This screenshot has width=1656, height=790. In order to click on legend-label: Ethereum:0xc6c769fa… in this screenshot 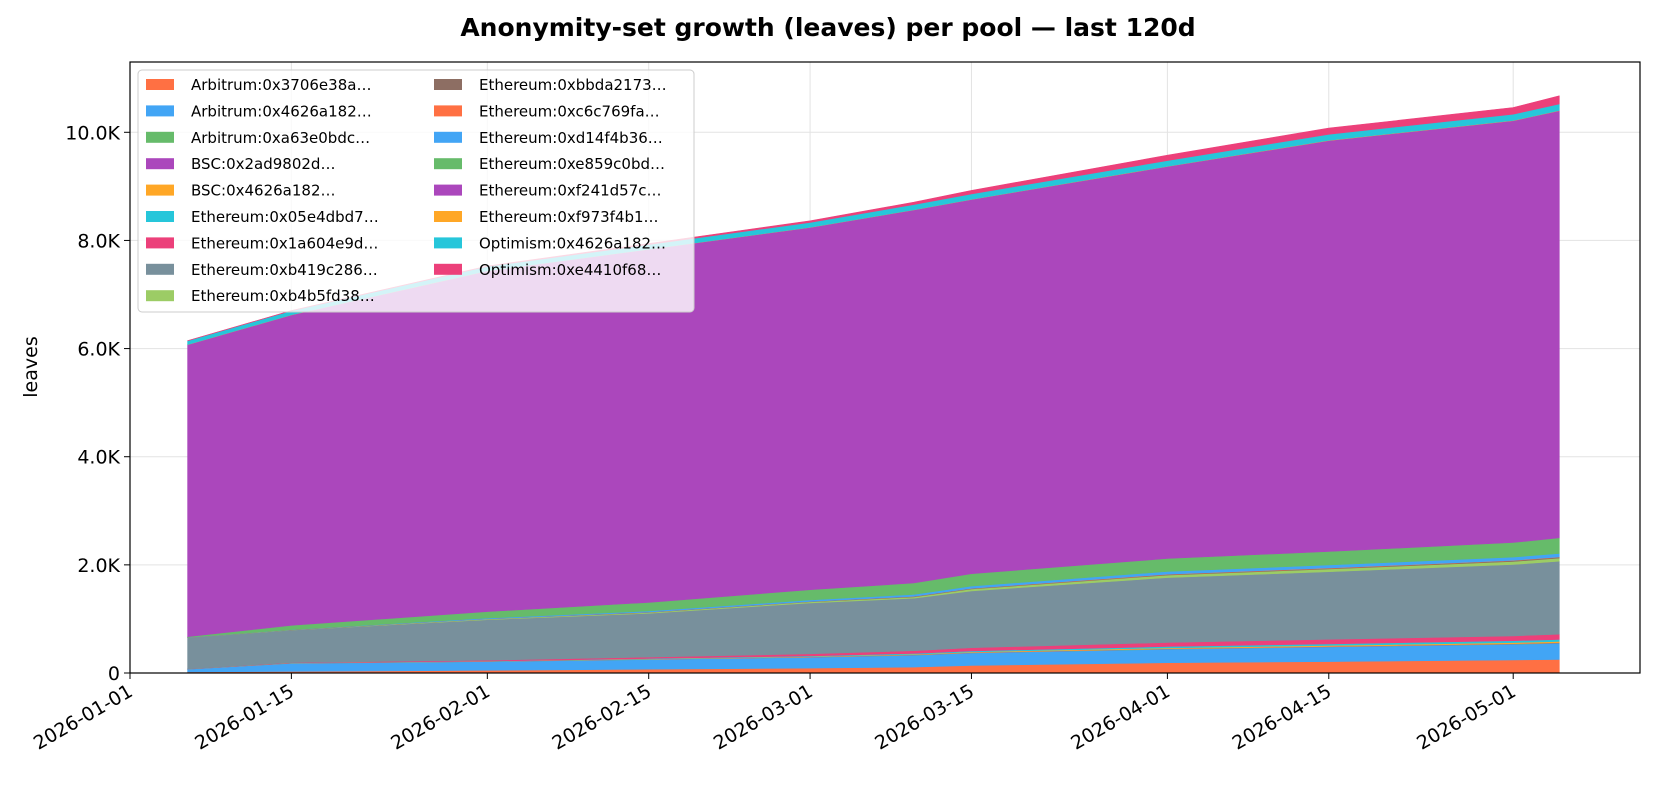, I will do `click(569, 111)`.